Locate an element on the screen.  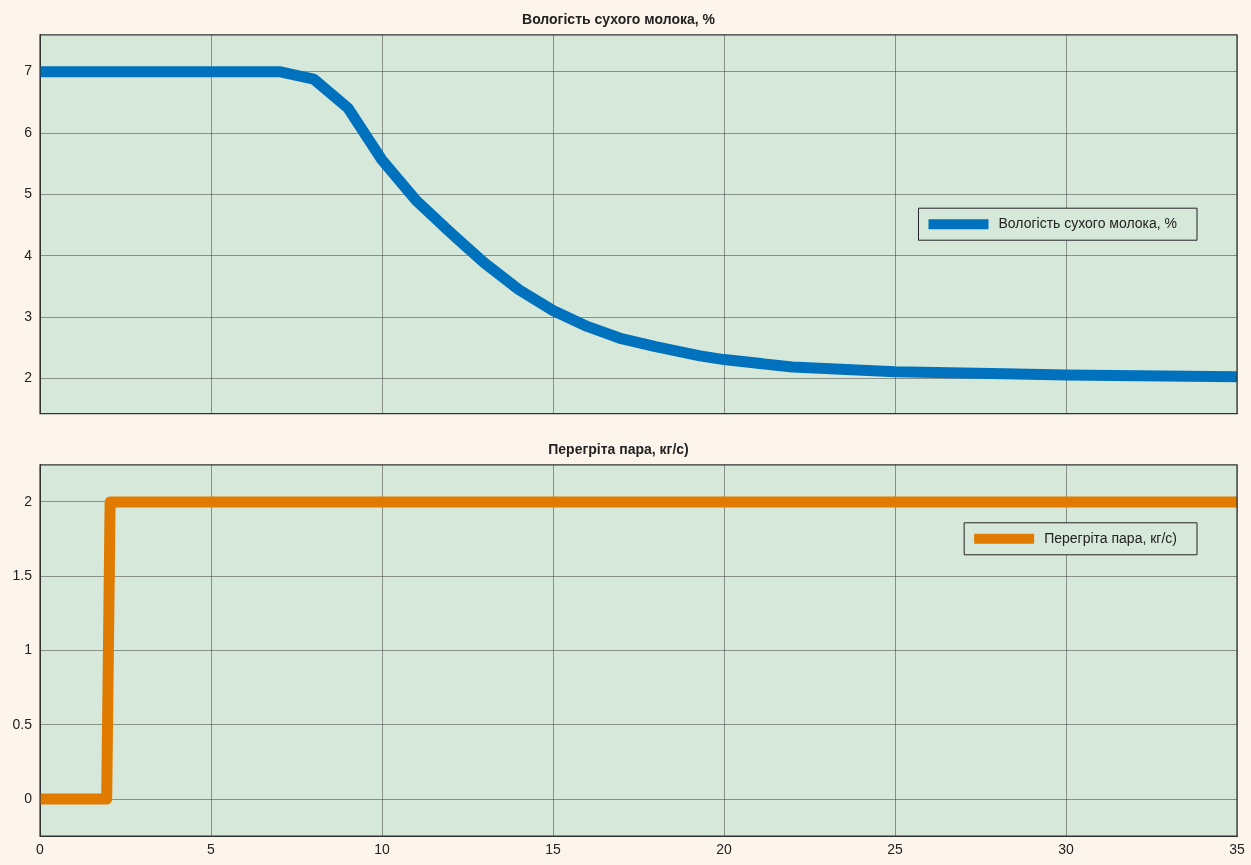
x-tick-label: 20 is located at coordinates (724, 849).